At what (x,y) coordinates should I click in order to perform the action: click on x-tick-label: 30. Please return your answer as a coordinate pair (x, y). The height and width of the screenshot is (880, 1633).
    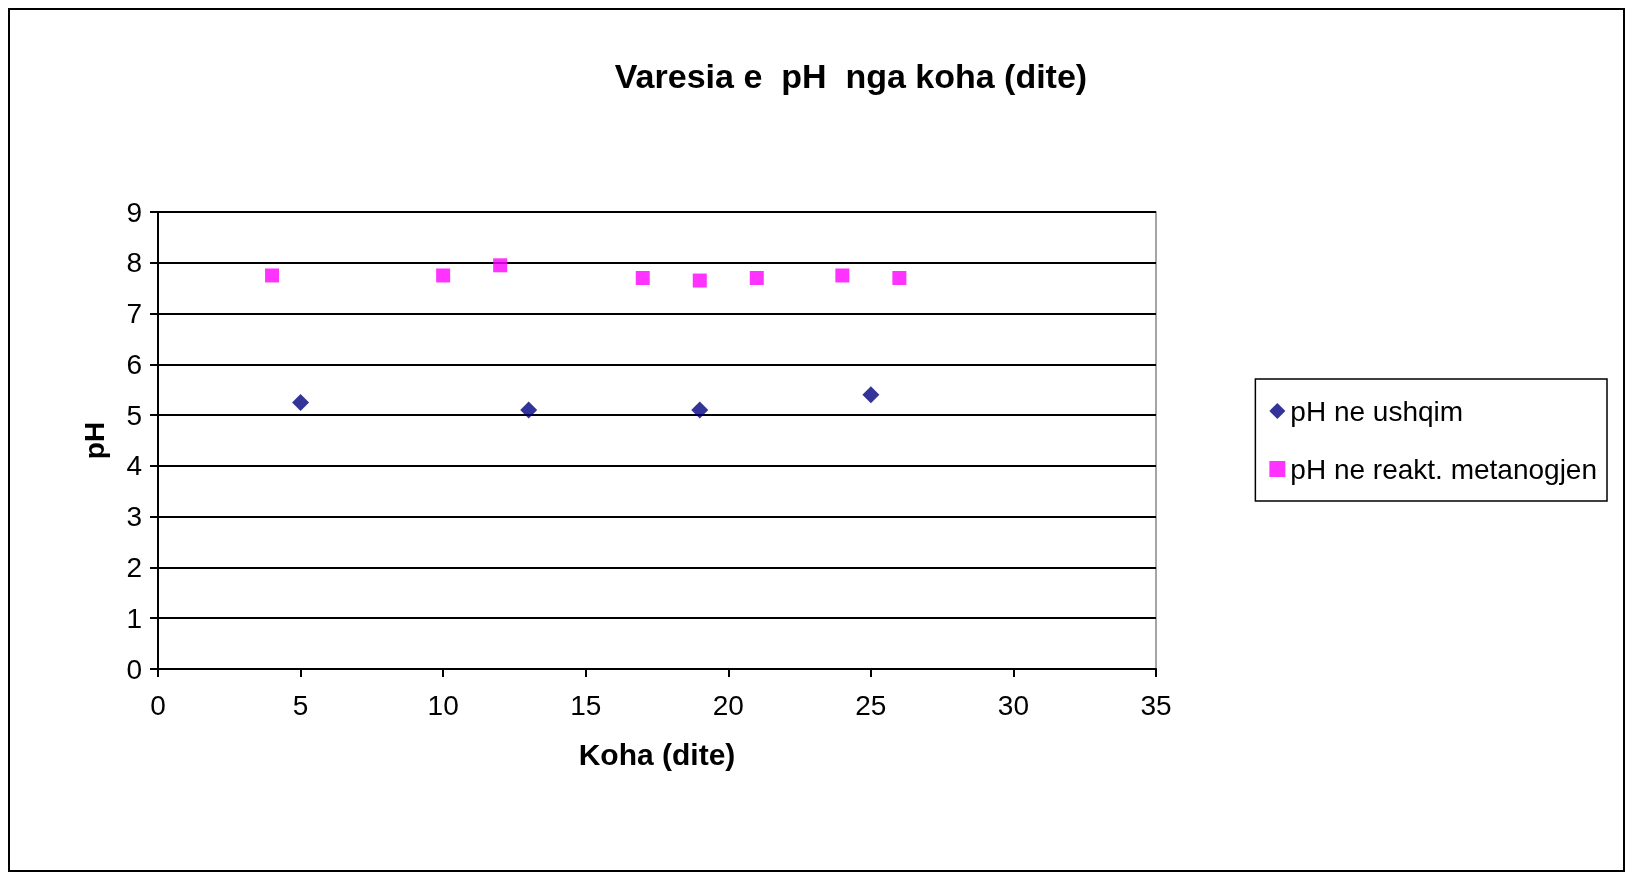
    Looking at the image, I should click on (1013, 705).